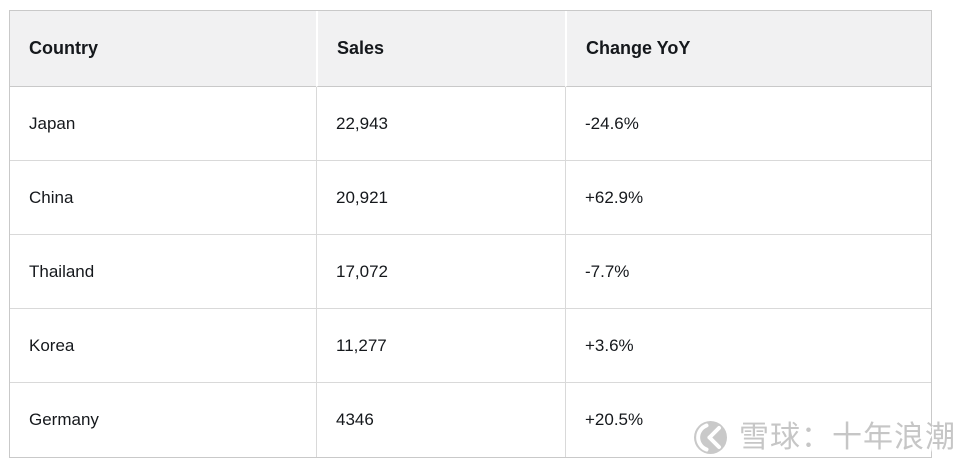 This screenshot has height=471, width=958. I want to click on column-header-change-yoy: Change YoY, so click(748, 49).